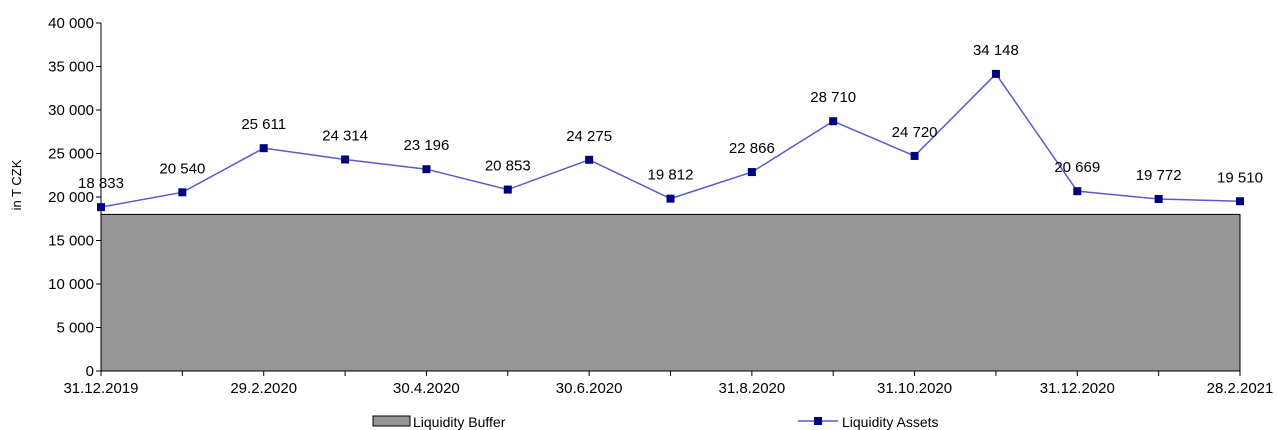 The image size is (1277, 430). What do you see at coordinates (751, 388) in the screenshot?
I see `x-tick-label: 31.8.2020` at bounding box center [751, 388].